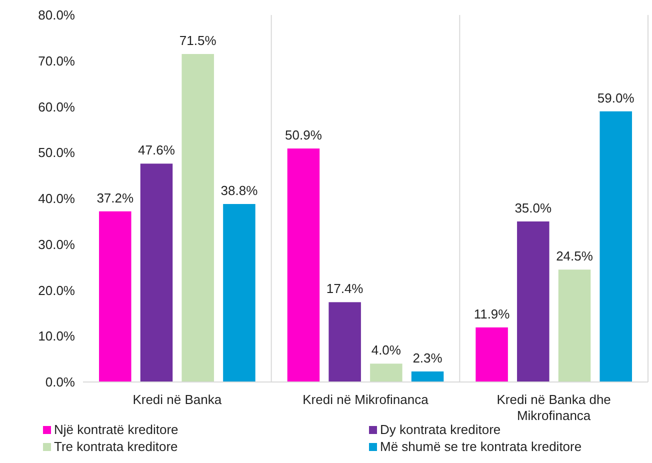 This screenshot has width=652, height=463. What do you see at coordinates (492, 314) in the screenshot?
I see `text: 11.9%` at bounding box center [492, 314].